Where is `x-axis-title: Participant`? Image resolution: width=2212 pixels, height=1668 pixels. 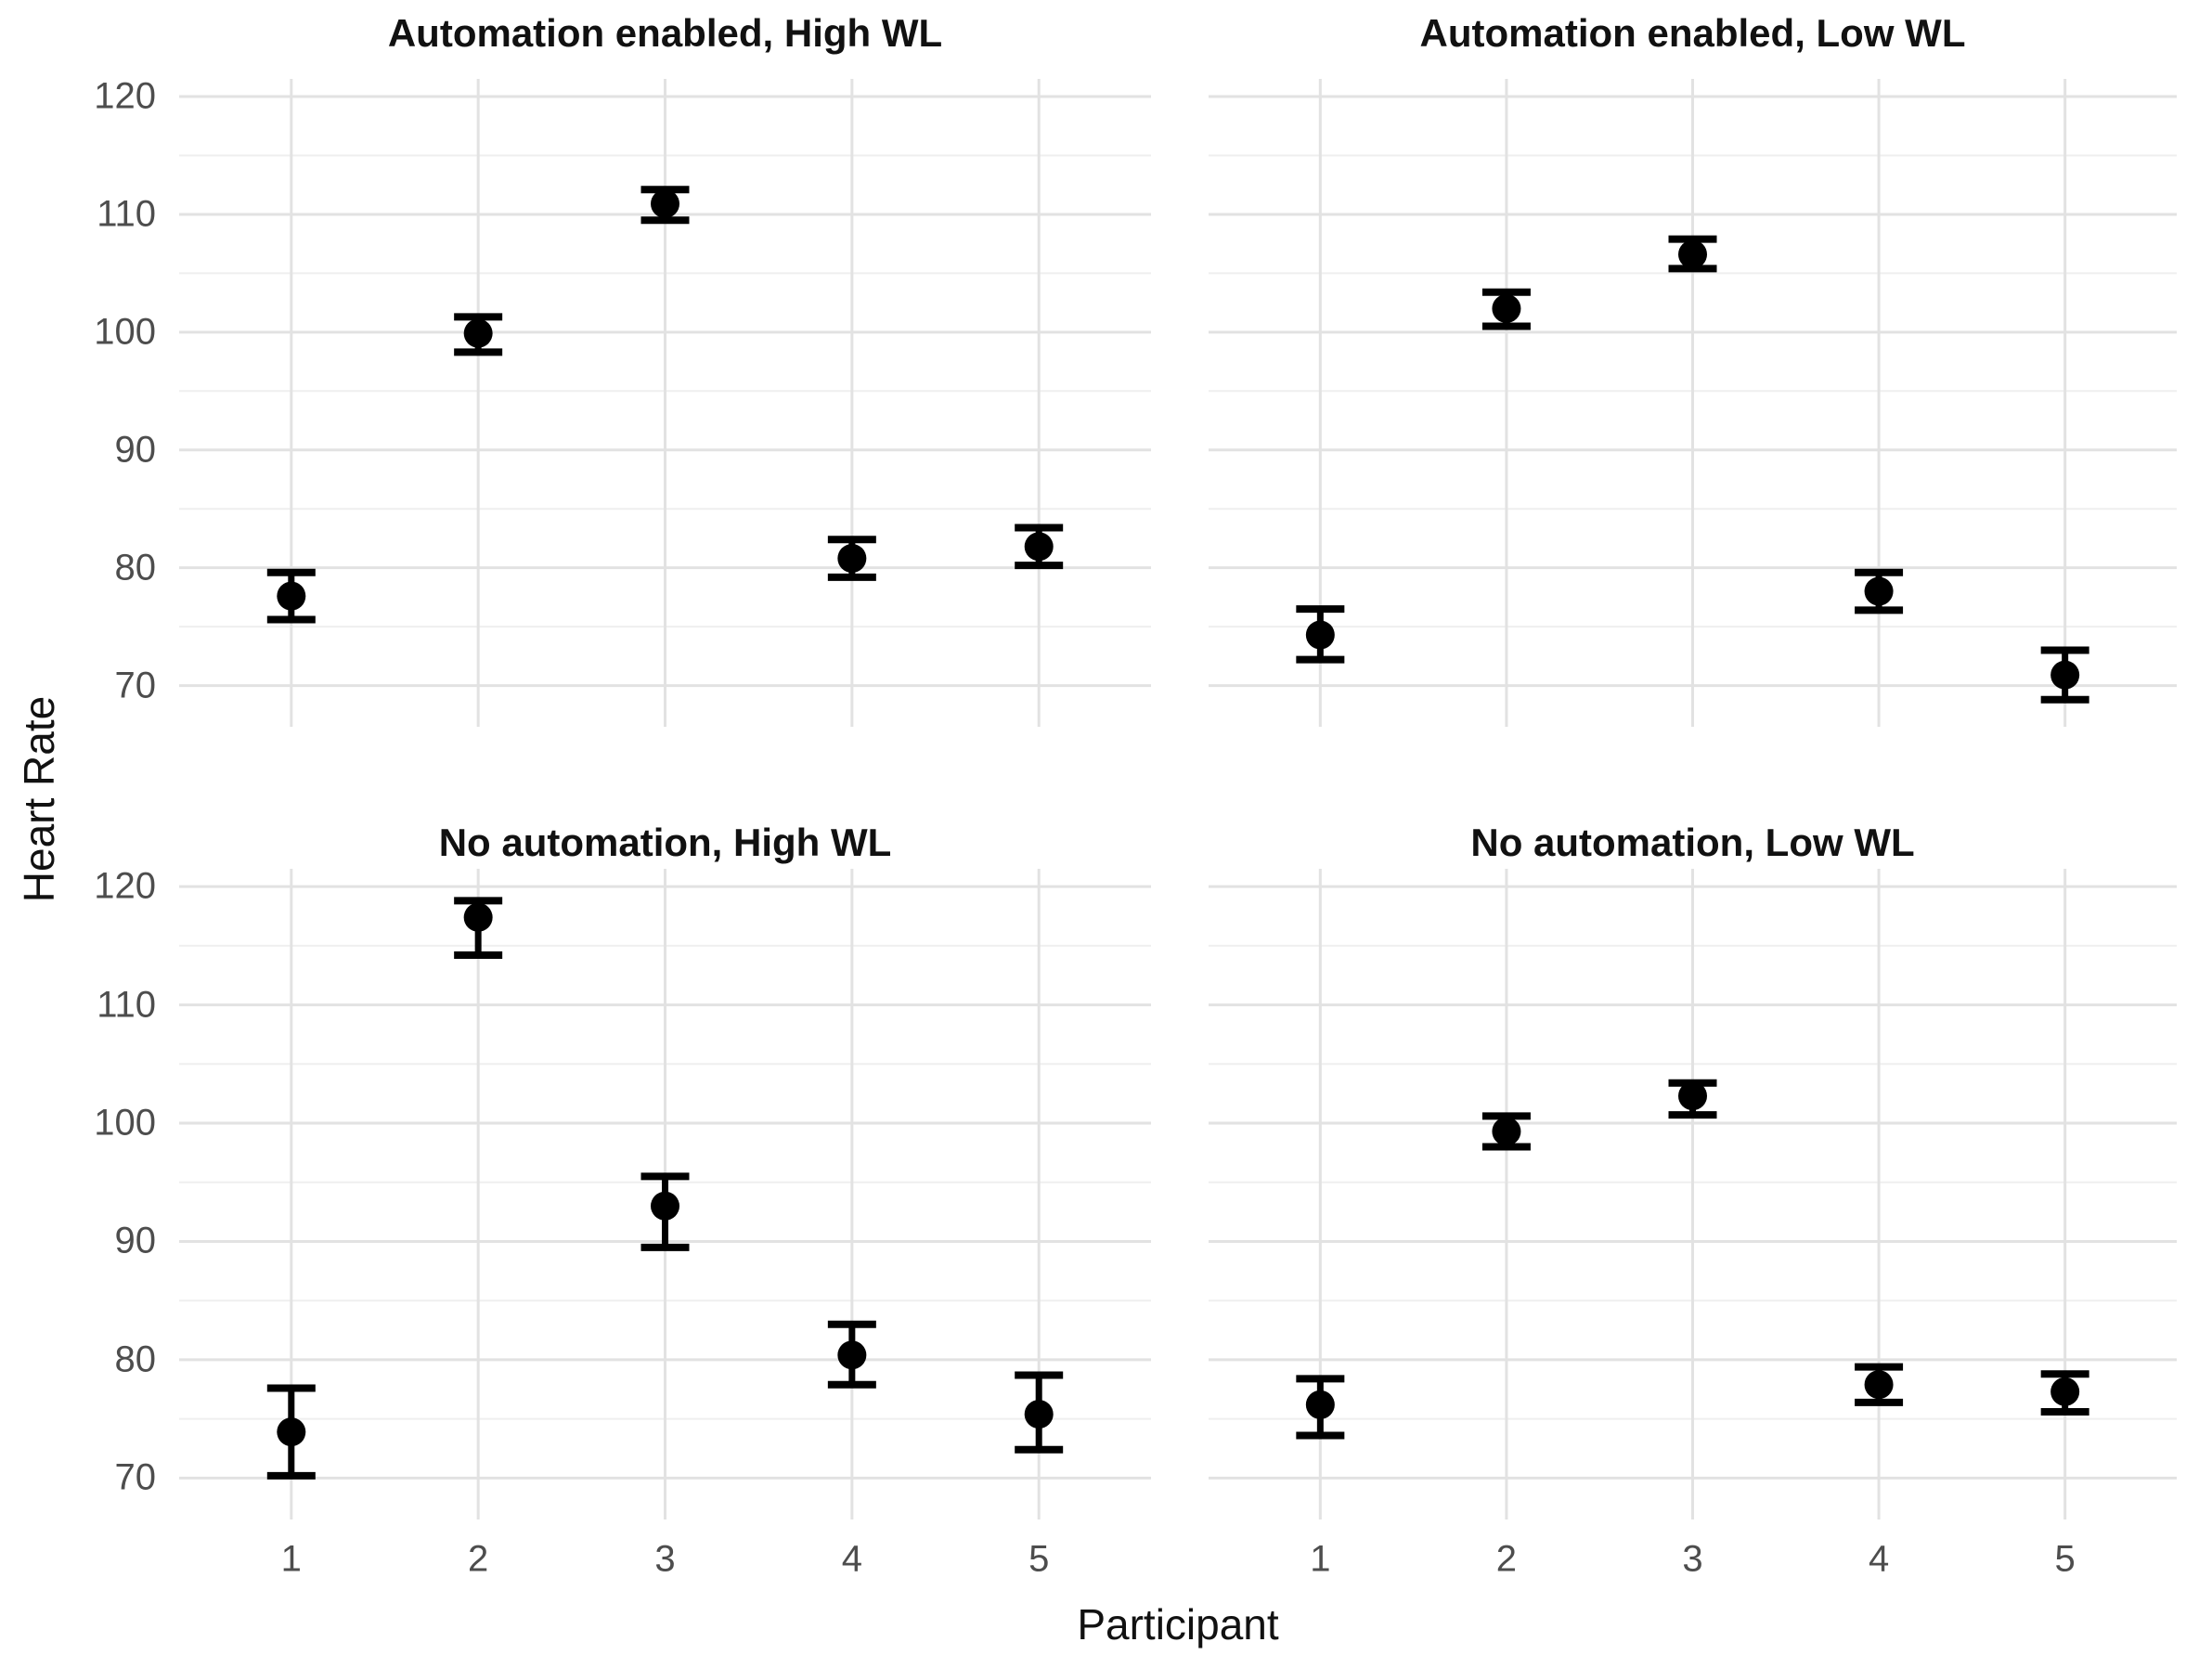
x-axis-title: Participant is located at coordinates (1178, 1624).